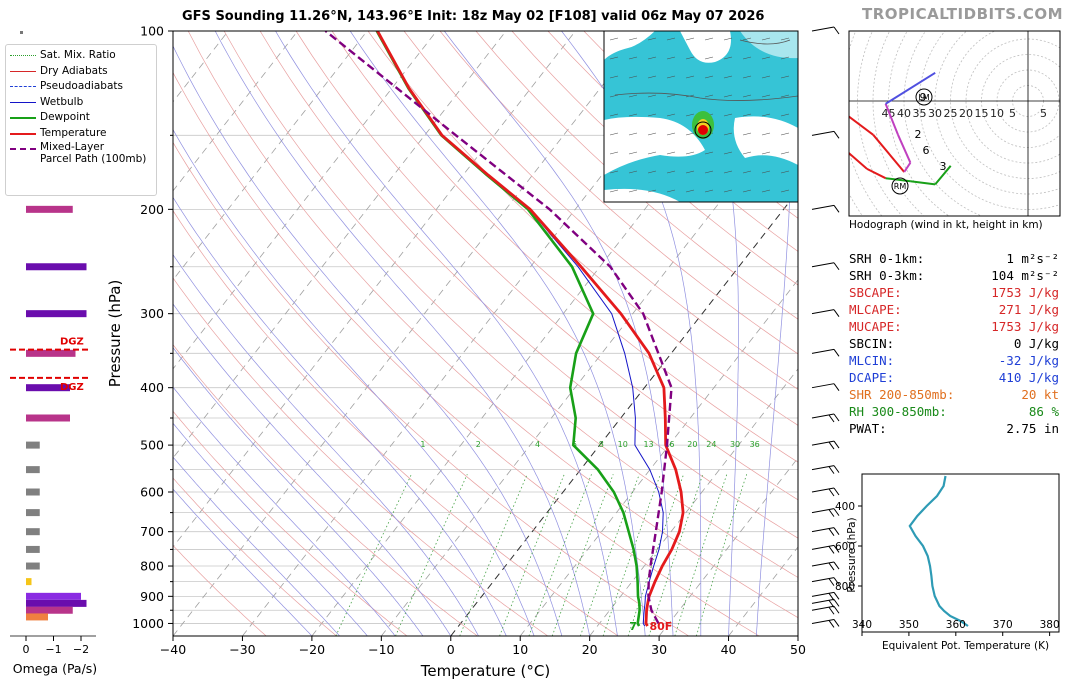 This screenshot has height=687, width=1080. What do you see at coordinates (909, 625) in the screenshot?
I see `theta-e-x-tick-label: 350` at bounding box center [909, 625].